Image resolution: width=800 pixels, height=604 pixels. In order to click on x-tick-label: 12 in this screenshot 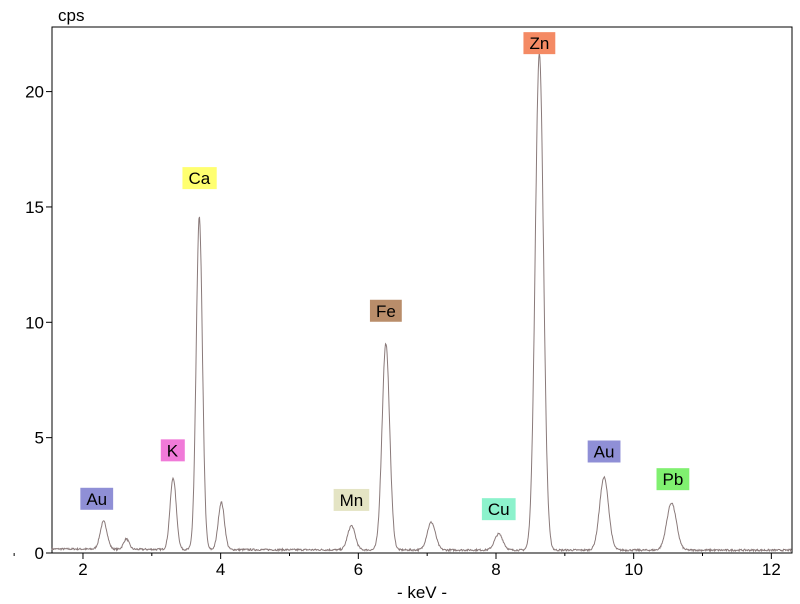, I will do `click(771, 569)`.